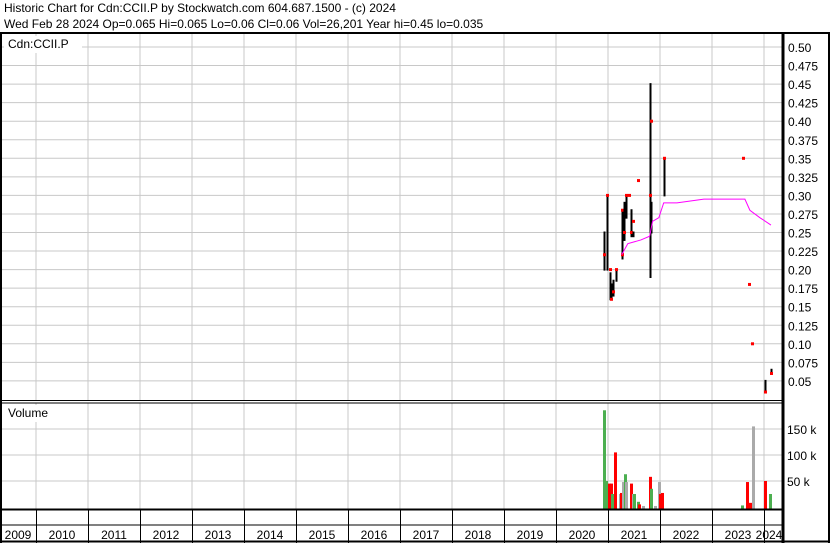  Describe the element at coordinates (802, 430) in the screenshot. I see `volume-axis-label: 150 k` at that location.